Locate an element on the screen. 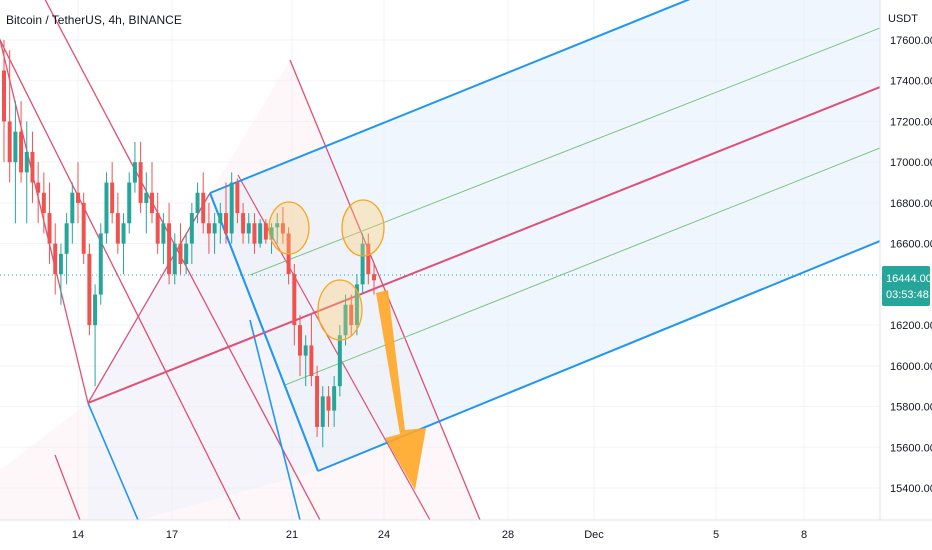 Image resolution: width=932 pixels, height=550 pixels. price-tick-label: 16600.00 is located at coordinates (911, 245).